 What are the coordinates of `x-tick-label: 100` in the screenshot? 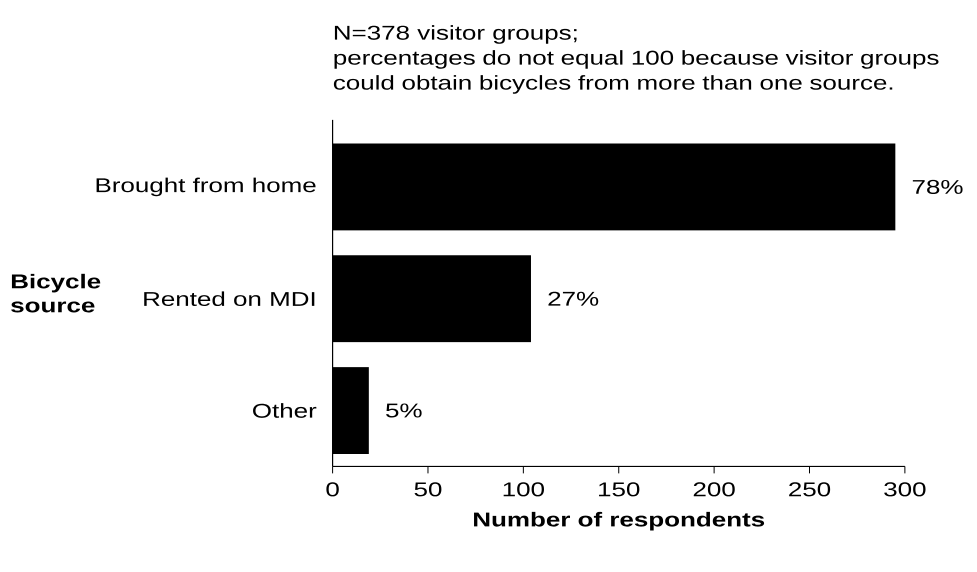 It's located at (524, 489).